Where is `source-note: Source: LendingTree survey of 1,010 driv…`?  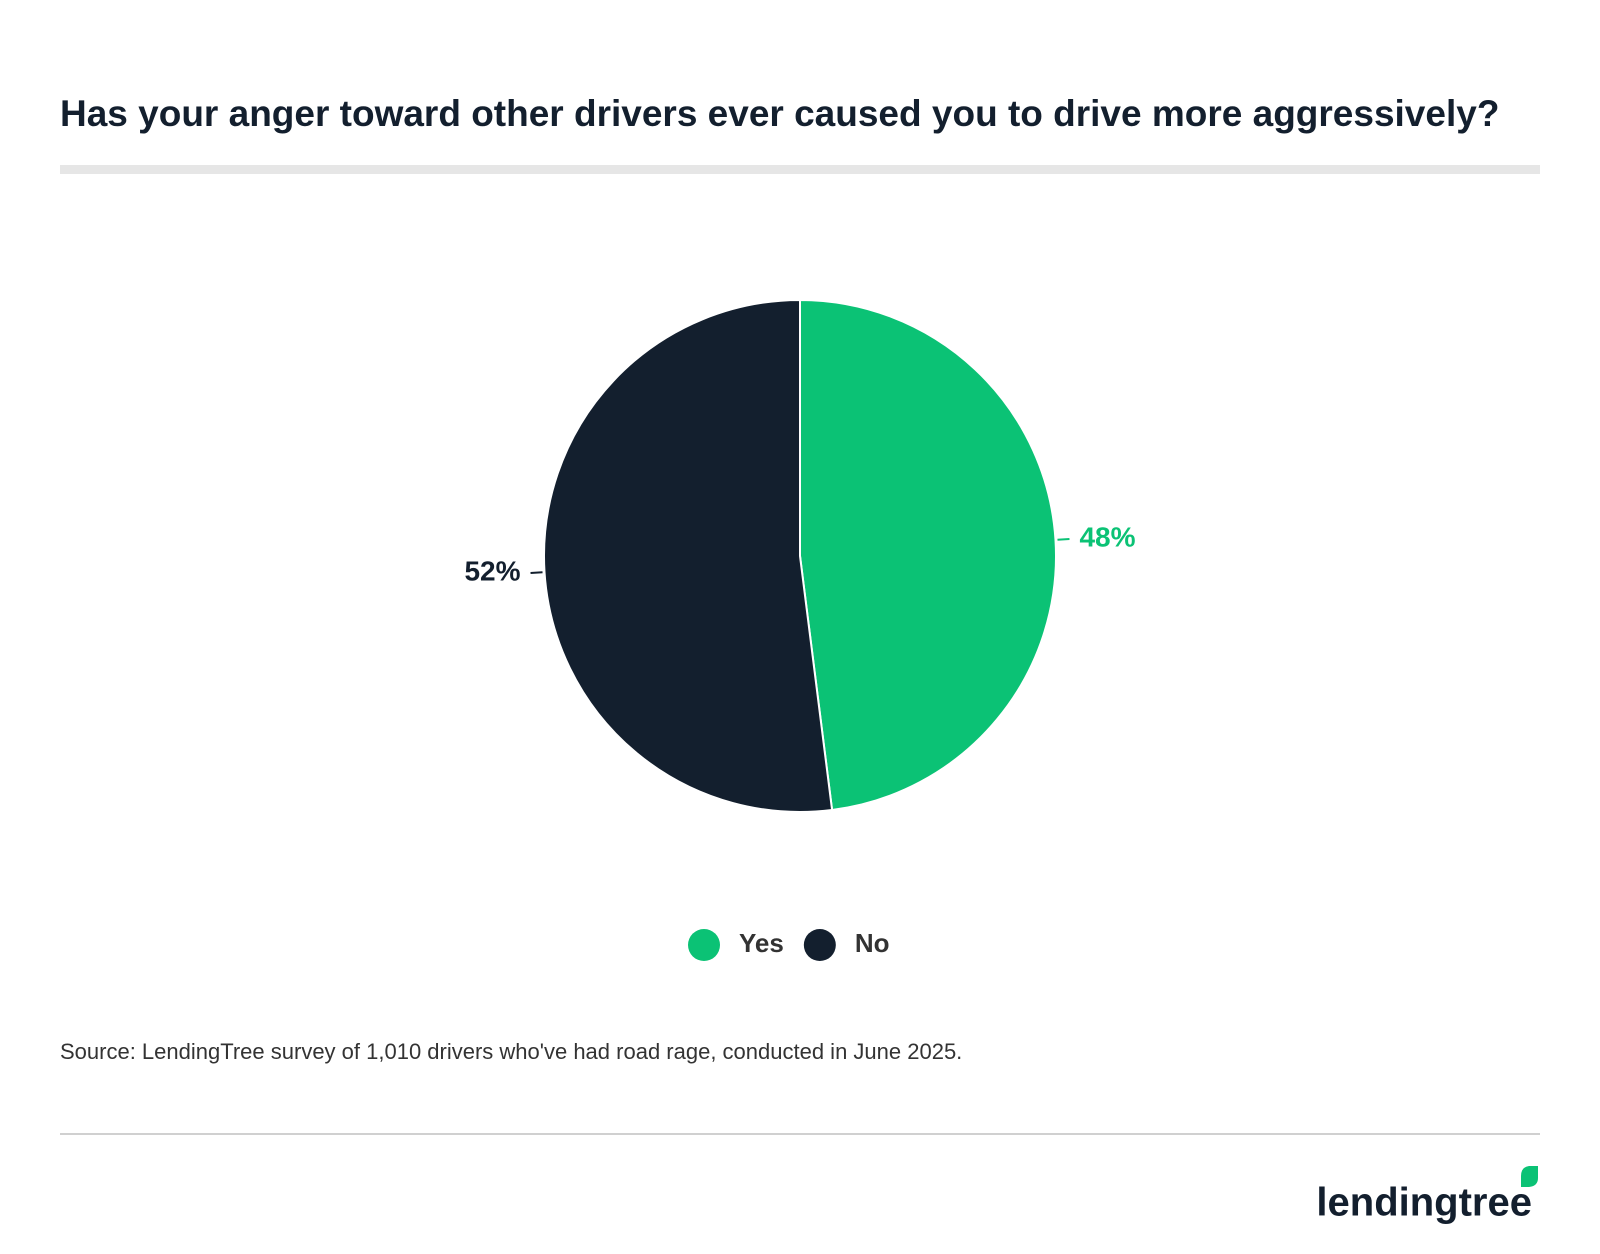 source-note: Source: LendingTree survey of 1,010 driv… is located at coordinates (511, 1051).